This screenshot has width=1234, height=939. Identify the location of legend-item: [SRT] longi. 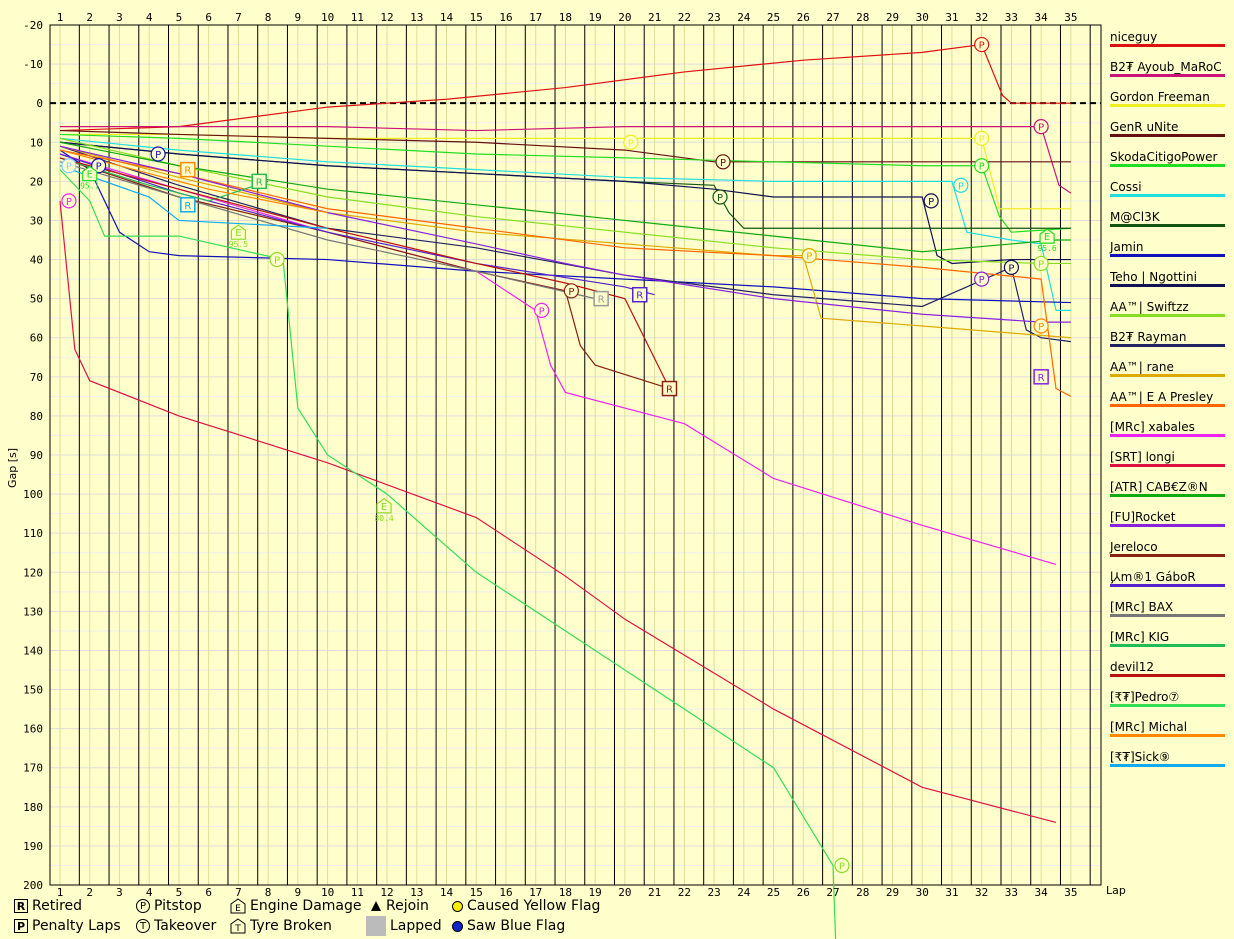
(1168, 463).